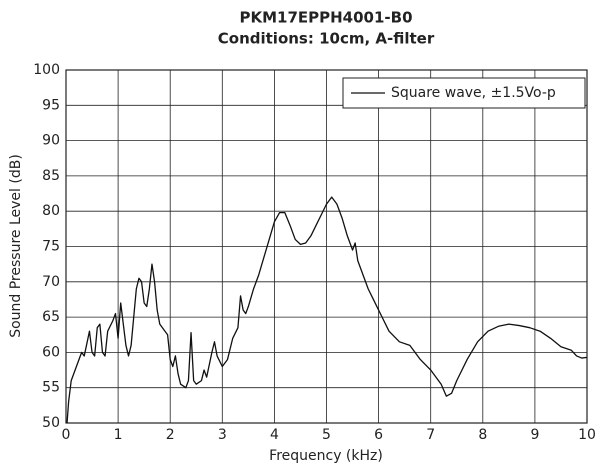  Describe the element at coordinates (51, 317) in the screenshot. I see `y-tick-label: 65` at that location.